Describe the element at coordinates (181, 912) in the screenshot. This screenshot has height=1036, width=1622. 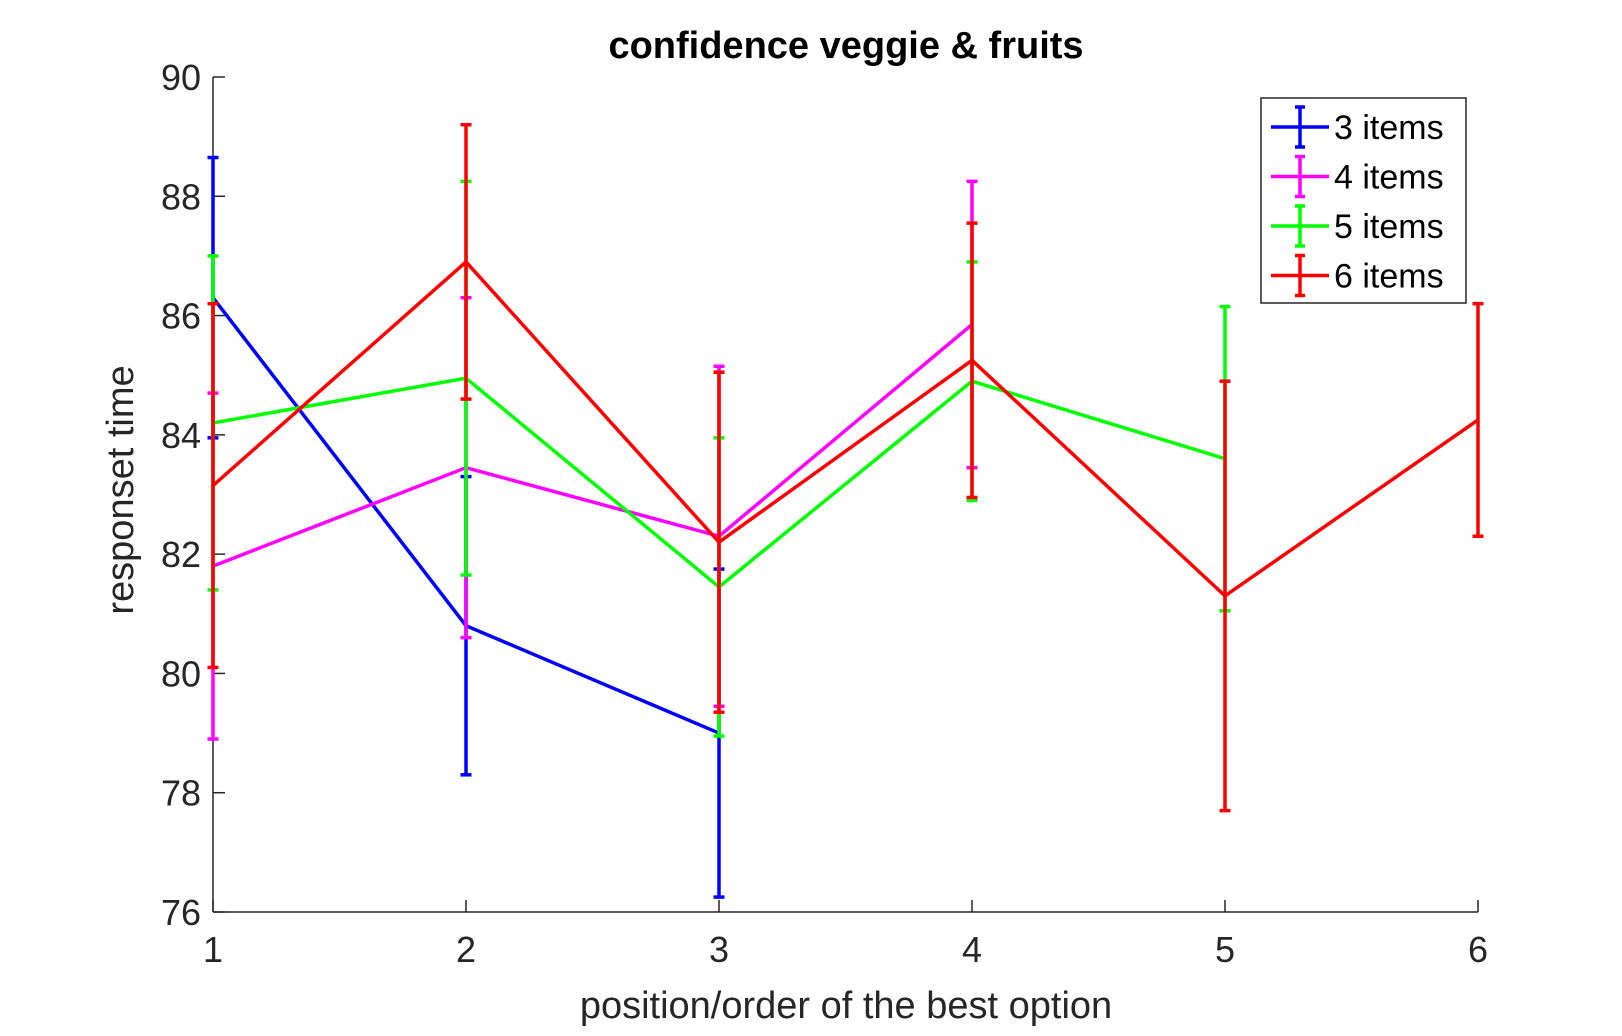
I see `y-tick-label: 76` at that location.